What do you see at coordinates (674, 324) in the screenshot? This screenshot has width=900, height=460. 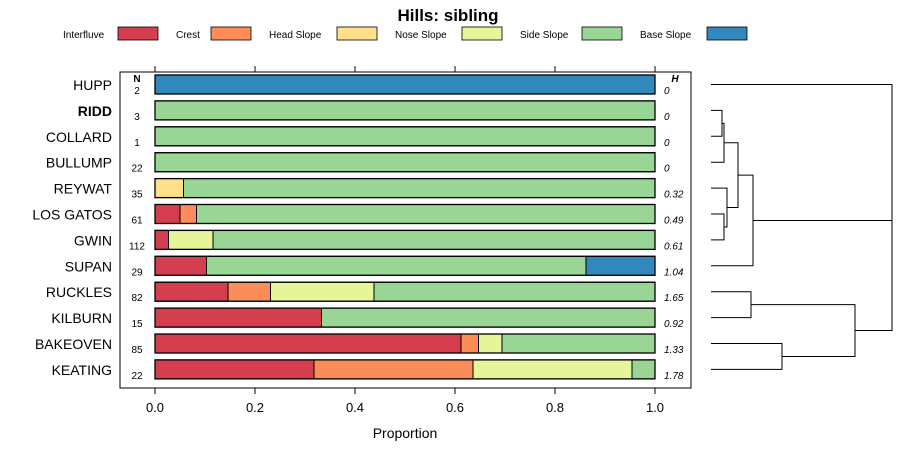 I see `h-value: 0.92` at bounding box center [674, 324].